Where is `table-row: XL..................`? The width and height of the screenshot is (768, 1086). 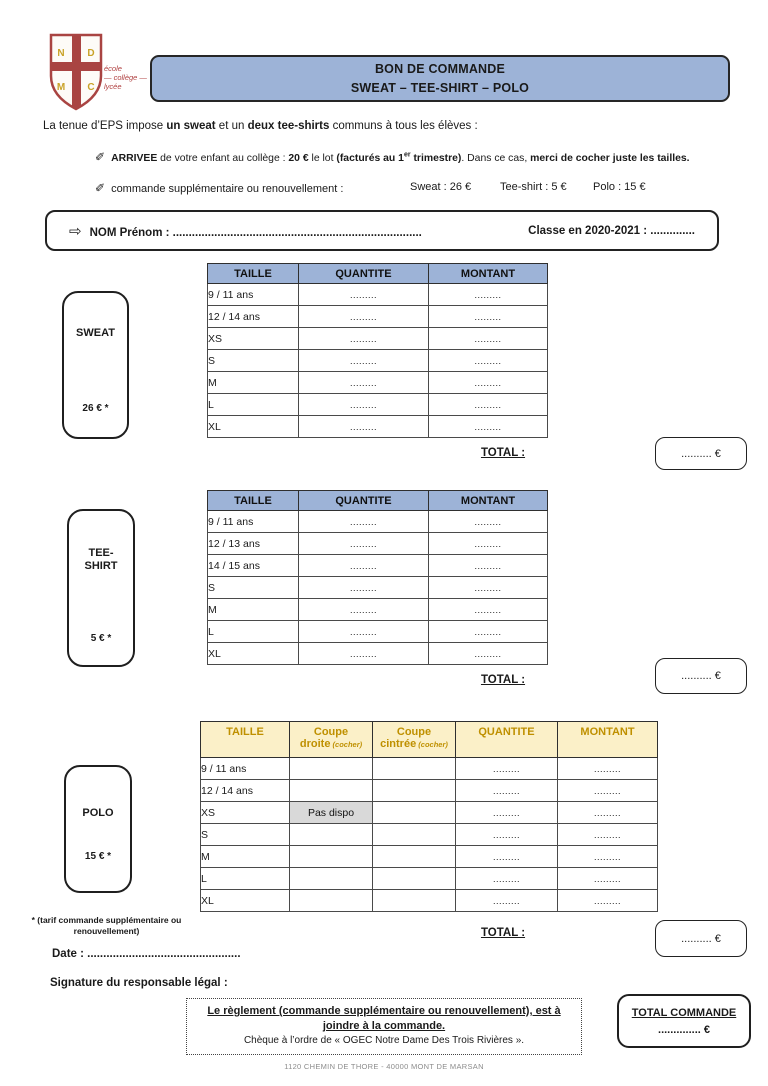 table-row: XL.................. is located at coordinates (377, 426).